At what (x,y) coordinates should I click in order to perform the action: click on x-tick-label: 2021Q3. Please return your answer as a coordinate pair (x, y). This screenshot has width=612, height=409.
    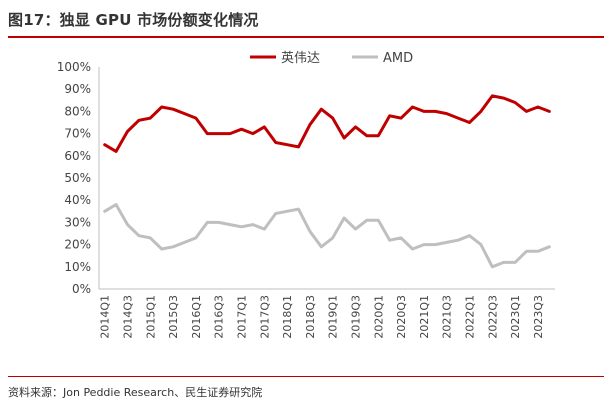
    Looking at the image, I should click on (447, 317).